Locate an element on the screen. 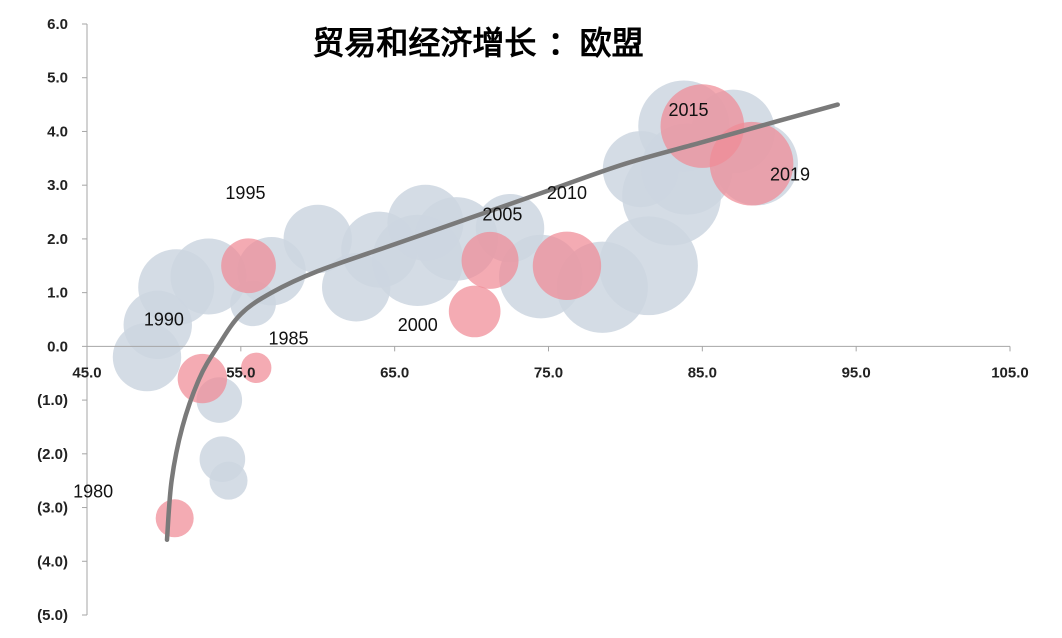  y-tick-label: (5.0) is located at coordinates (52, 615).